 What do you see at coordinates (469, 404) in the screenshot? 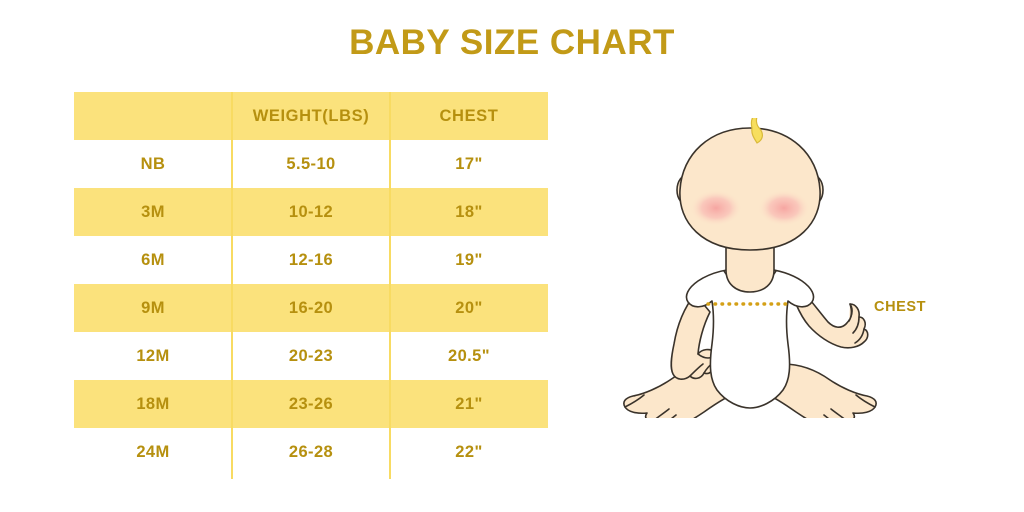
I see `cell-chest: 21"` at bounding box center [469, 404].